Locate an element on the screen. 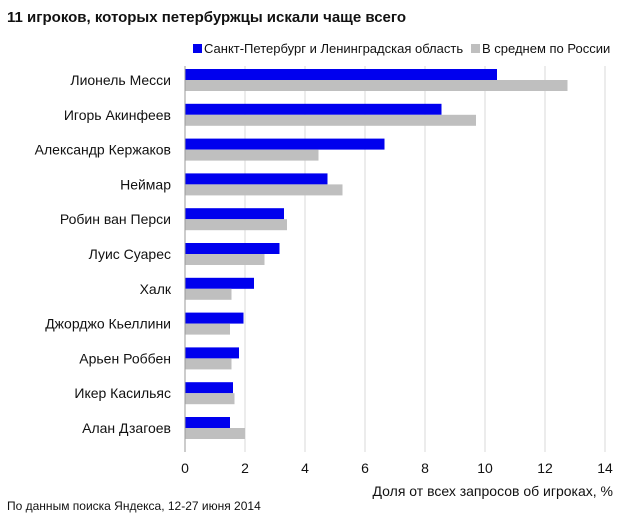 Image resolution: width=626 pixels, height=516 pixels. legend-label-russia: В среднем по России is located at coordinates (546, 48).